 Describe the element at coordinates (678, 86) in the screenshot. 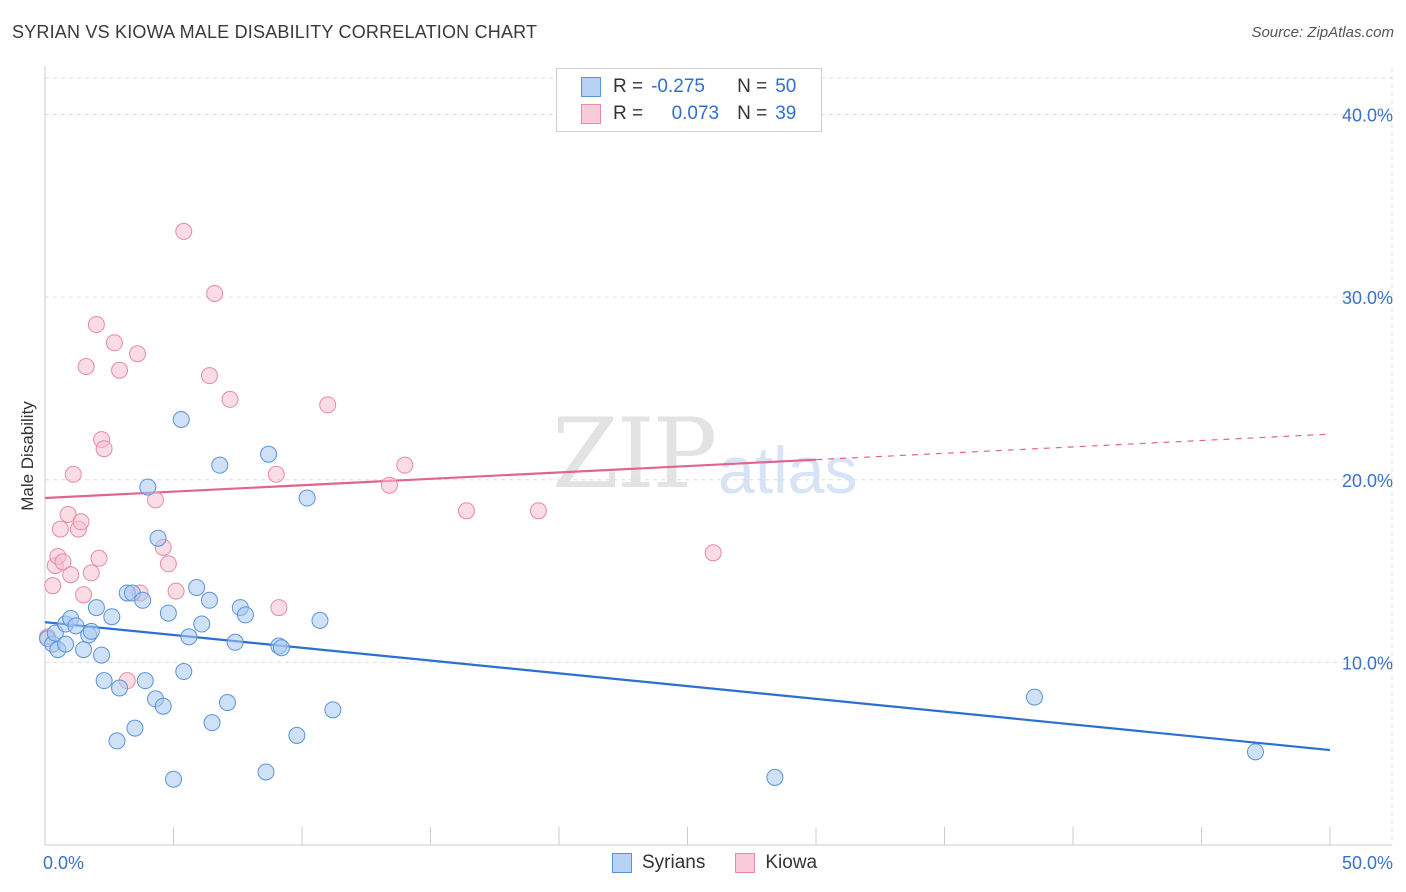

I see `legend-r-value-syrians: -0.275` at that location.